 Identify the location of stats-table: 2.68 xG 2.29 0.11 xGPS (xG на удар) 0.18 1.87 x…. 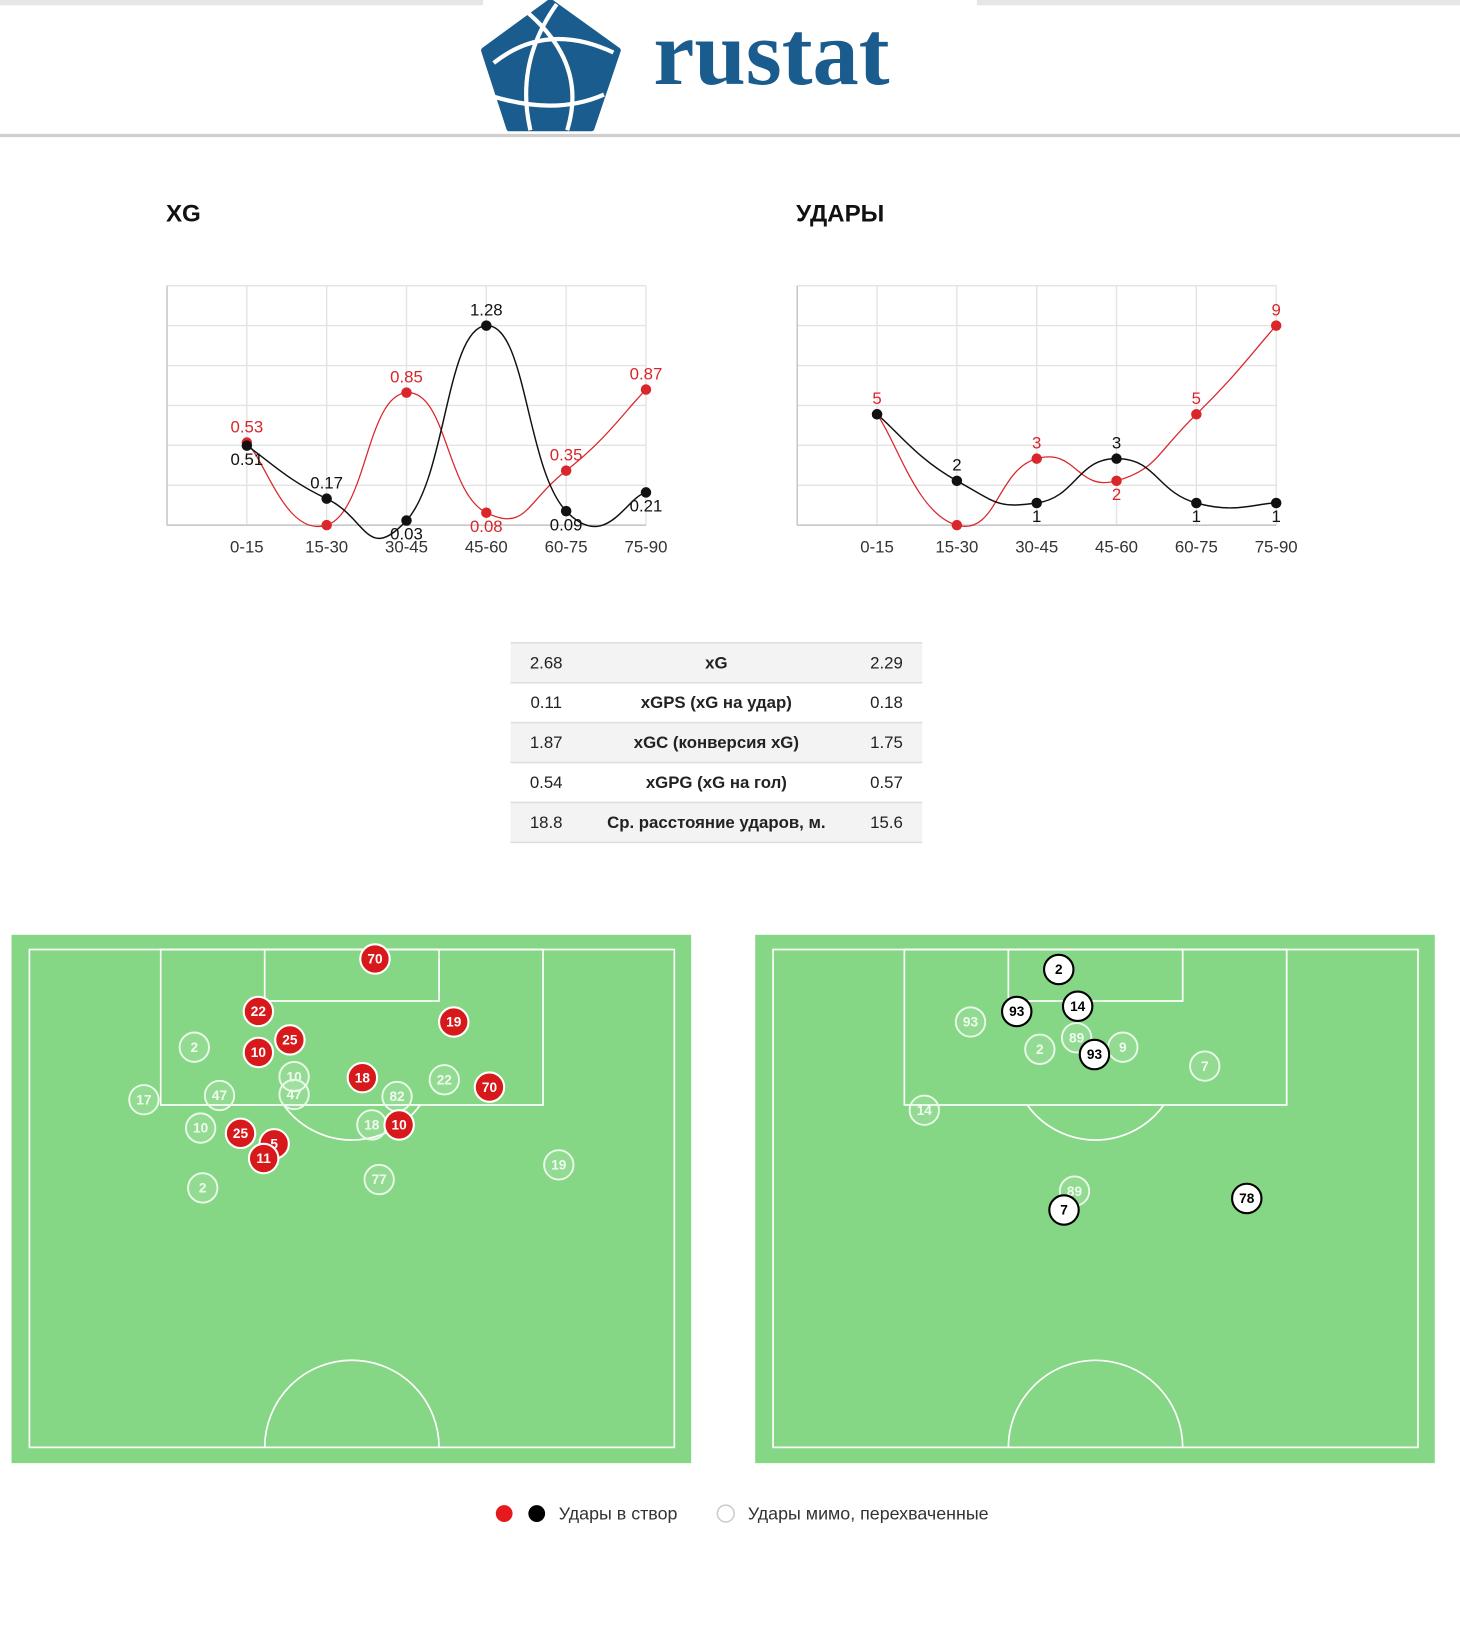
(716, 743).